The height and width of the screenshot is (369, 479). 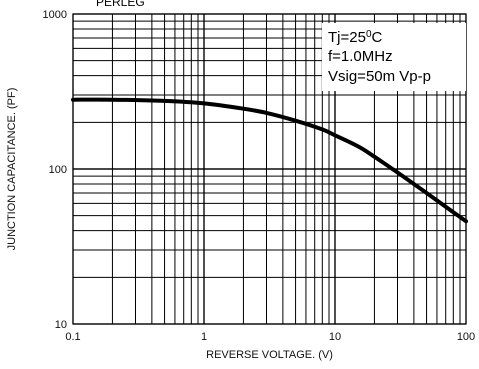 What do you see at coordinates (55, 15) in the screenshot?
I see `y-tick-label: 1000` at bounding box center [55, 15].